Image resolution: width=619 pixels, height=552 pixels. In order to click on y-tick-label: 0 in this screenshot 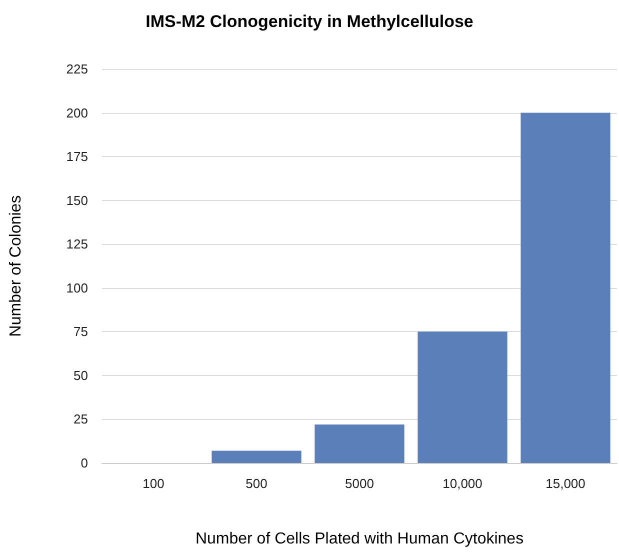, I will do `click(84, 463)`.